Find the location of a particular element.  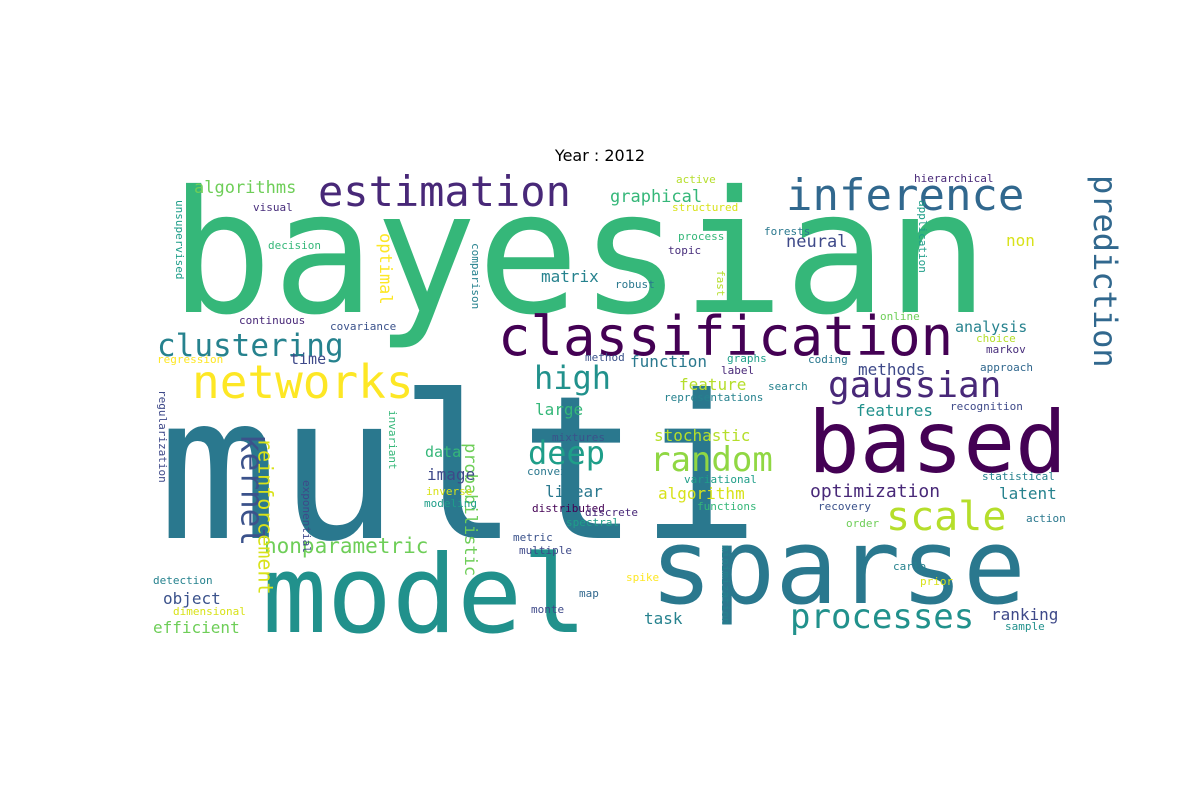

word-inverse: inverse is located at coordinates (449, 491).